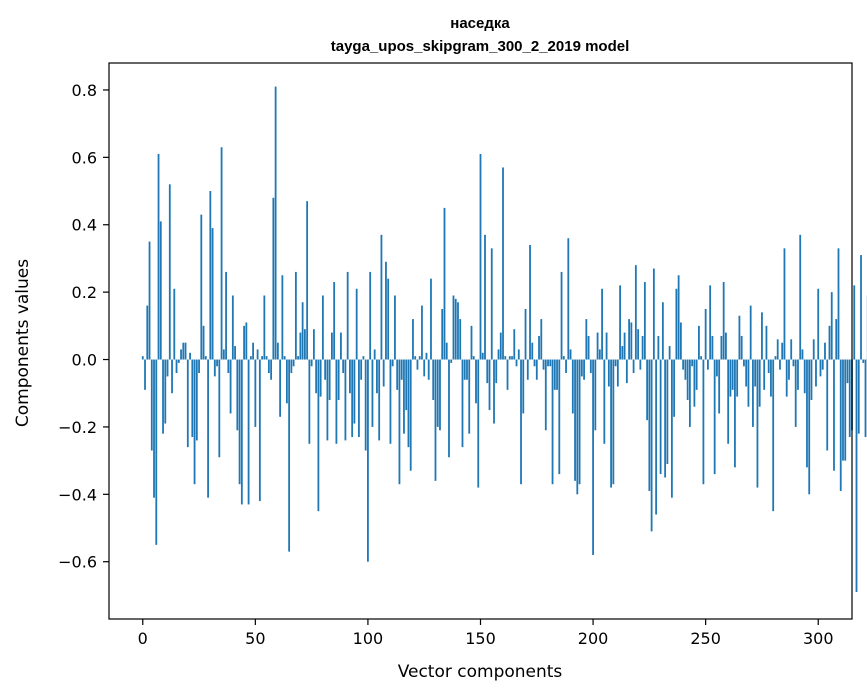  Describe the element at coordinates (143, 638) in the screenshot. I see `x-tick-label: 0` at that location.